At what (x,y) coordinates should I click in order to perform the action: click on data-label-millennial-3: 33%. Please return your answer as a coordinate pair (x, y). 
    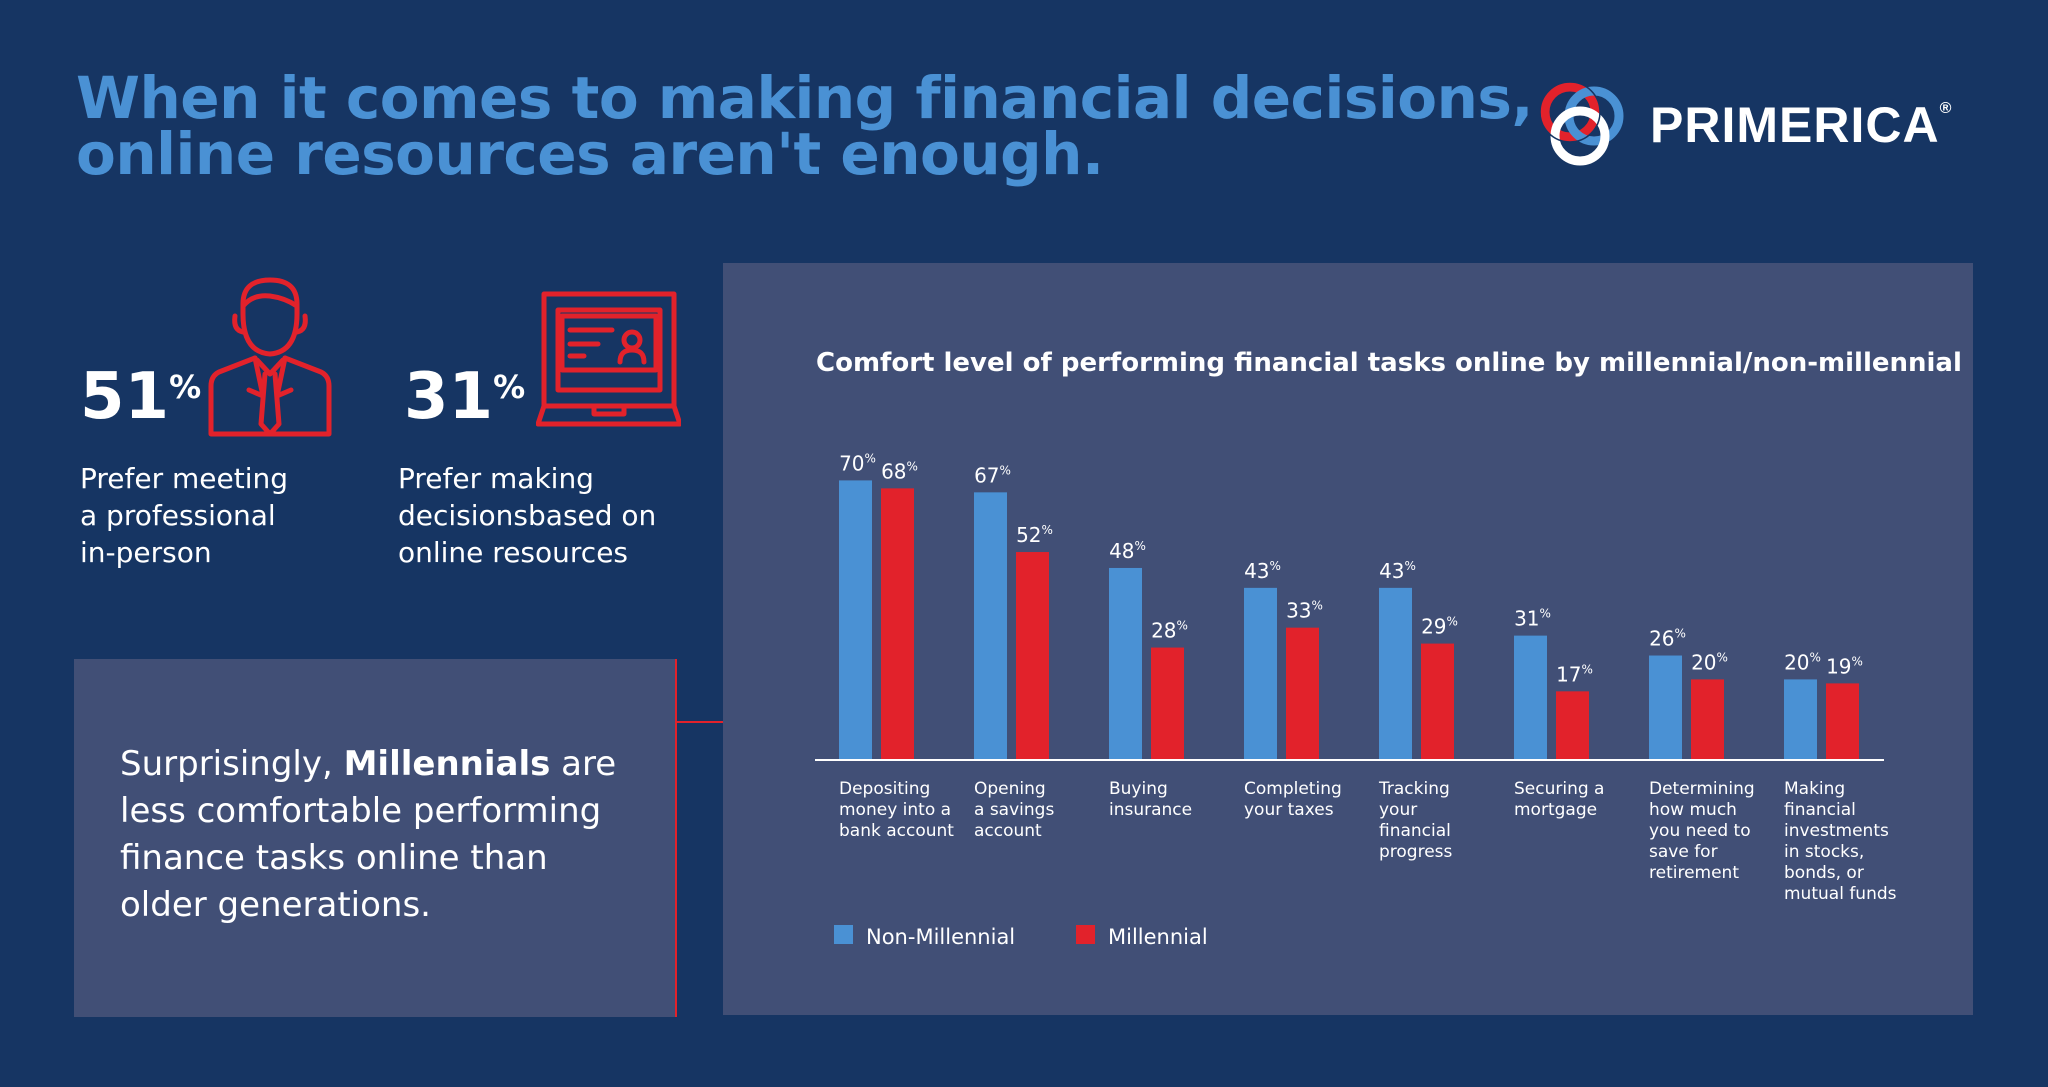
    Looking at the image, I should click on (1304, 611).